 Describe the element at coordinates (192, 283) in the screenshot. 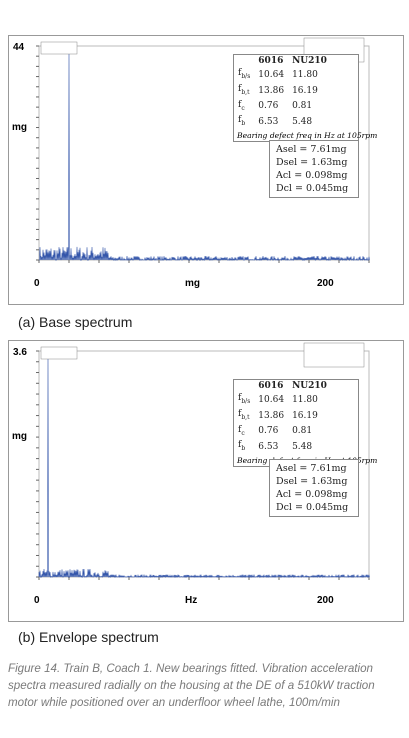

I see `x-label: mg` at that location.